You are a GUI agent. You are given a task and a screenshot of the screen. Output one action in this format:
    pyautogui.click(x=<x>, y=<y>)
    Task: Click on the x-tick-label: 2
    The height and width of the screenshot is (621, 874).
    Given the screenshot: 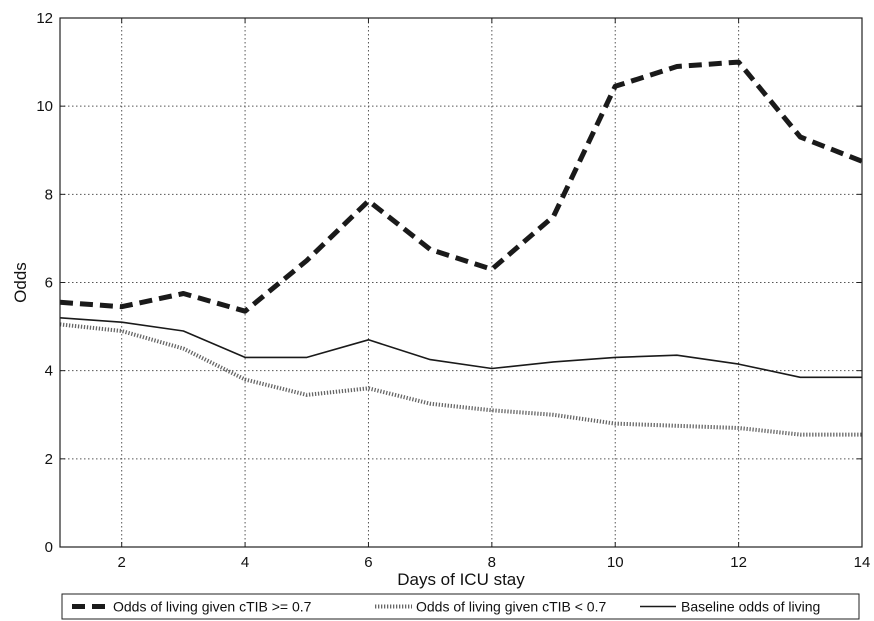 What is the action you would take?
    pyautogui.click(x=122, y=562)
    